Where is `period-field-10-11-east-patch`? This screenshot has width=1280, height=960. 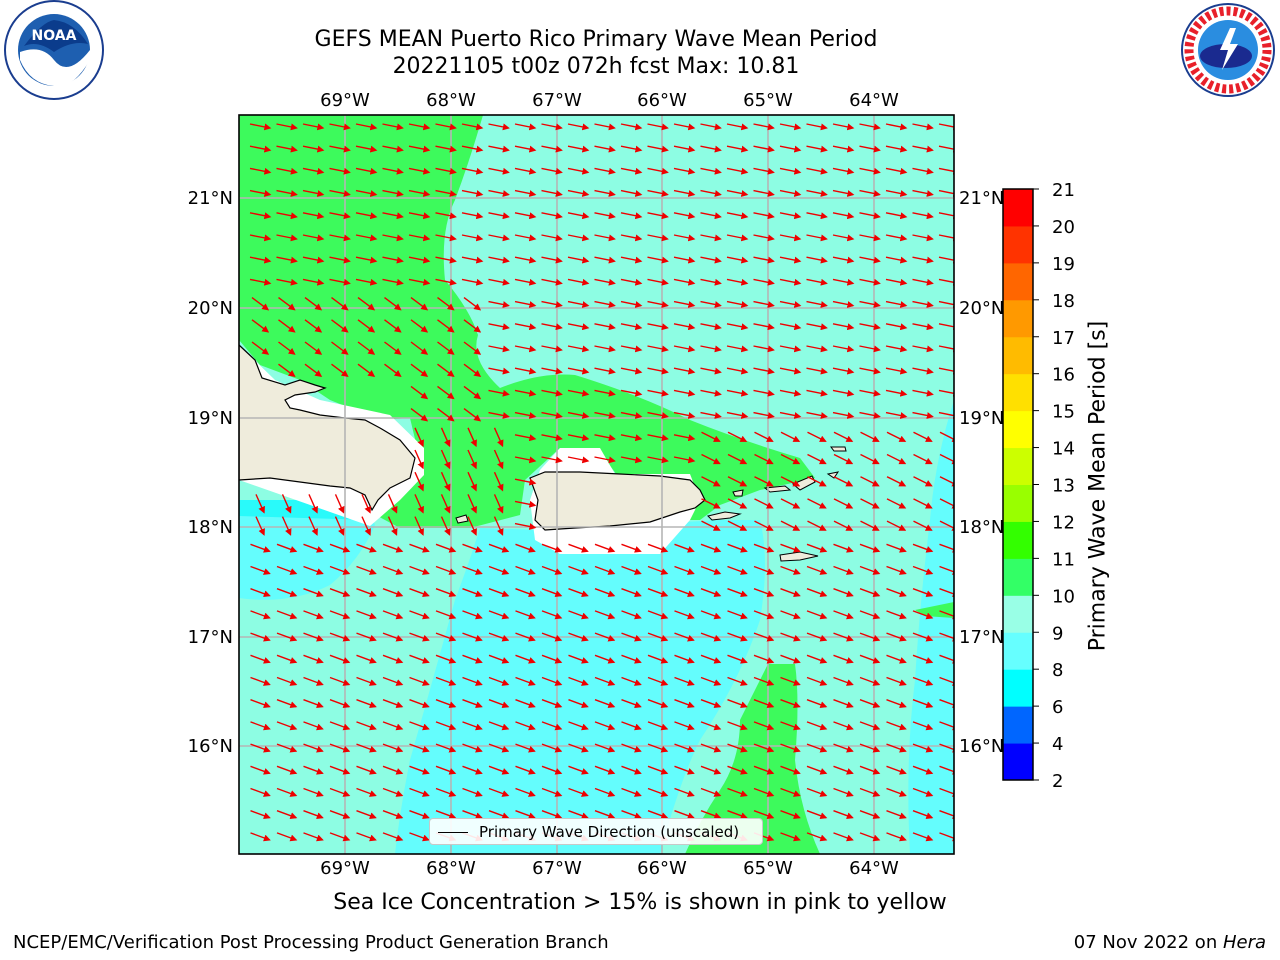
period-field-10-11-east-patch is located at coordinates (934, 610).